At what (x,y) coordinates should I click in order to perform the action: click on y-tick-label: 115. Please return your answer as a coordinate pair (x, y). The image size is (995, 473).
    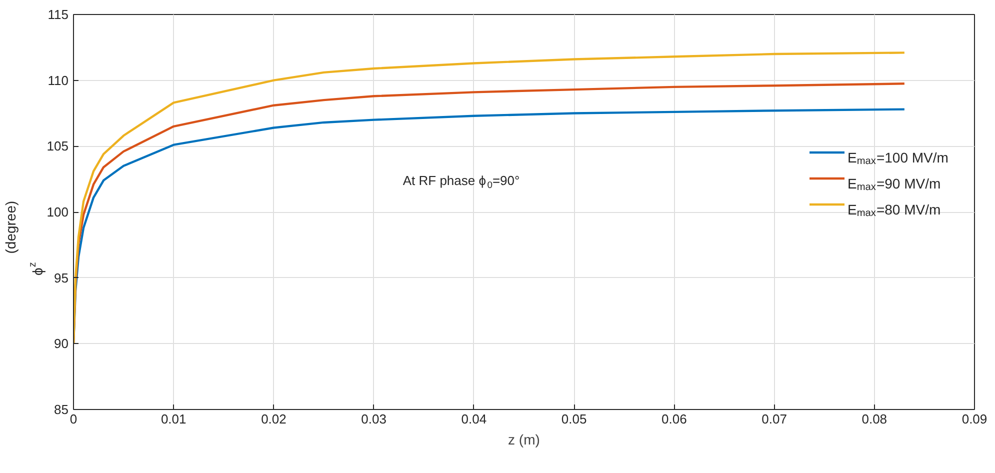
    Looking at the image, I should click on (58, 14).